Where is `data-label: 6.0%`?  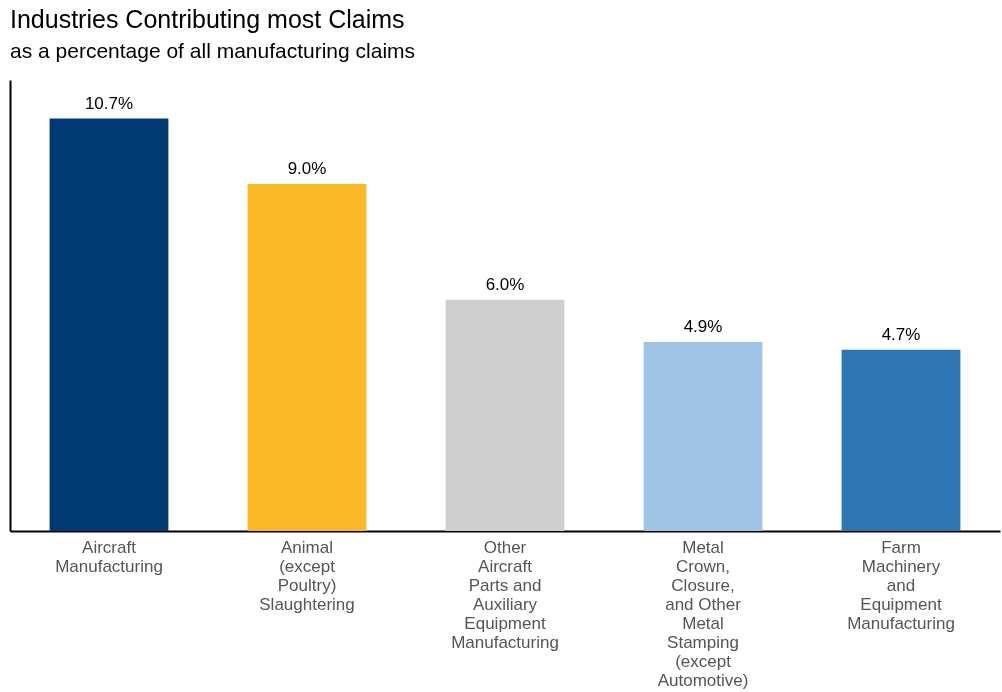
data-label: 6.0% is located at coordinates (505, 284).